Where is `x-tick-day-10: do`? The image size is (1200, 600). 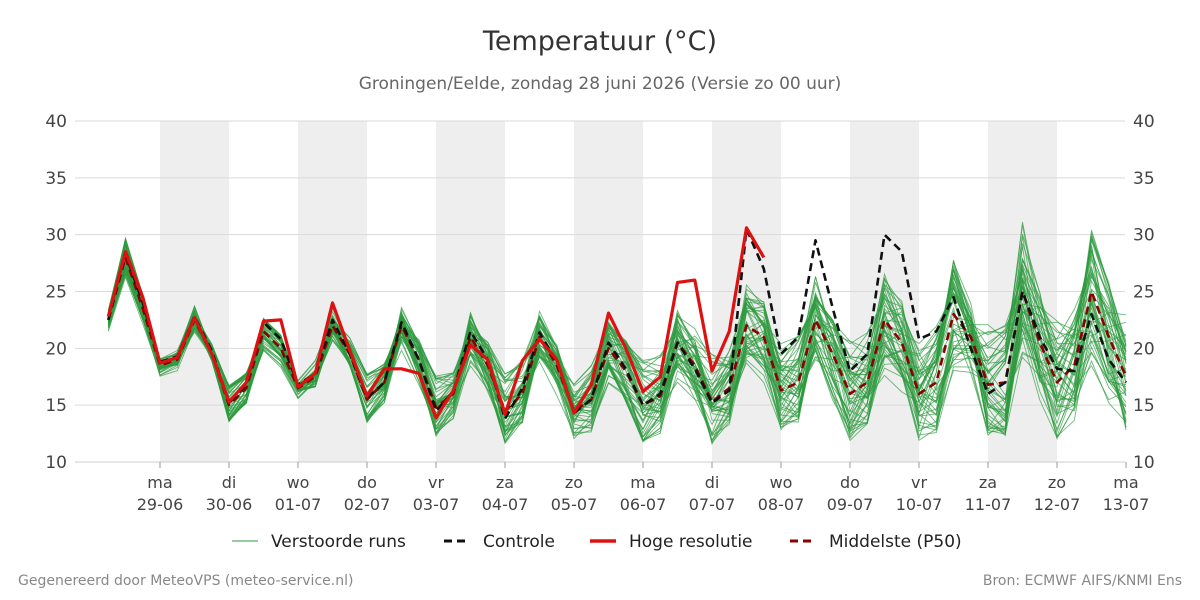
x-tick-day-10: do is located at coordinates (850, 482).